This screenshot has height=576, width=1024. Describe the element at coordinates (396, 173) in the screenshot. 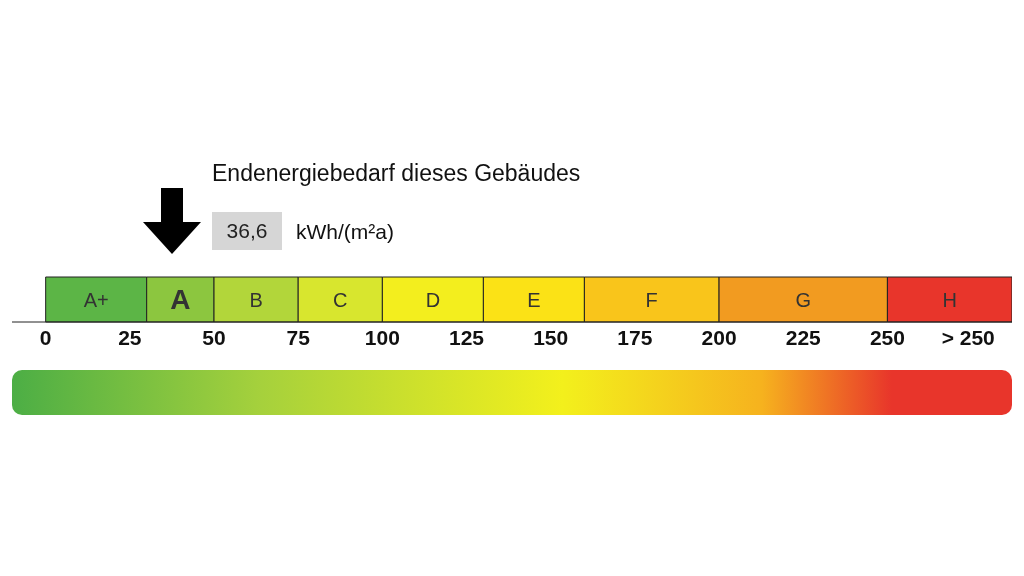

I see `chart-title: Endenergiebedarf dieses Gebäudes` at that location.